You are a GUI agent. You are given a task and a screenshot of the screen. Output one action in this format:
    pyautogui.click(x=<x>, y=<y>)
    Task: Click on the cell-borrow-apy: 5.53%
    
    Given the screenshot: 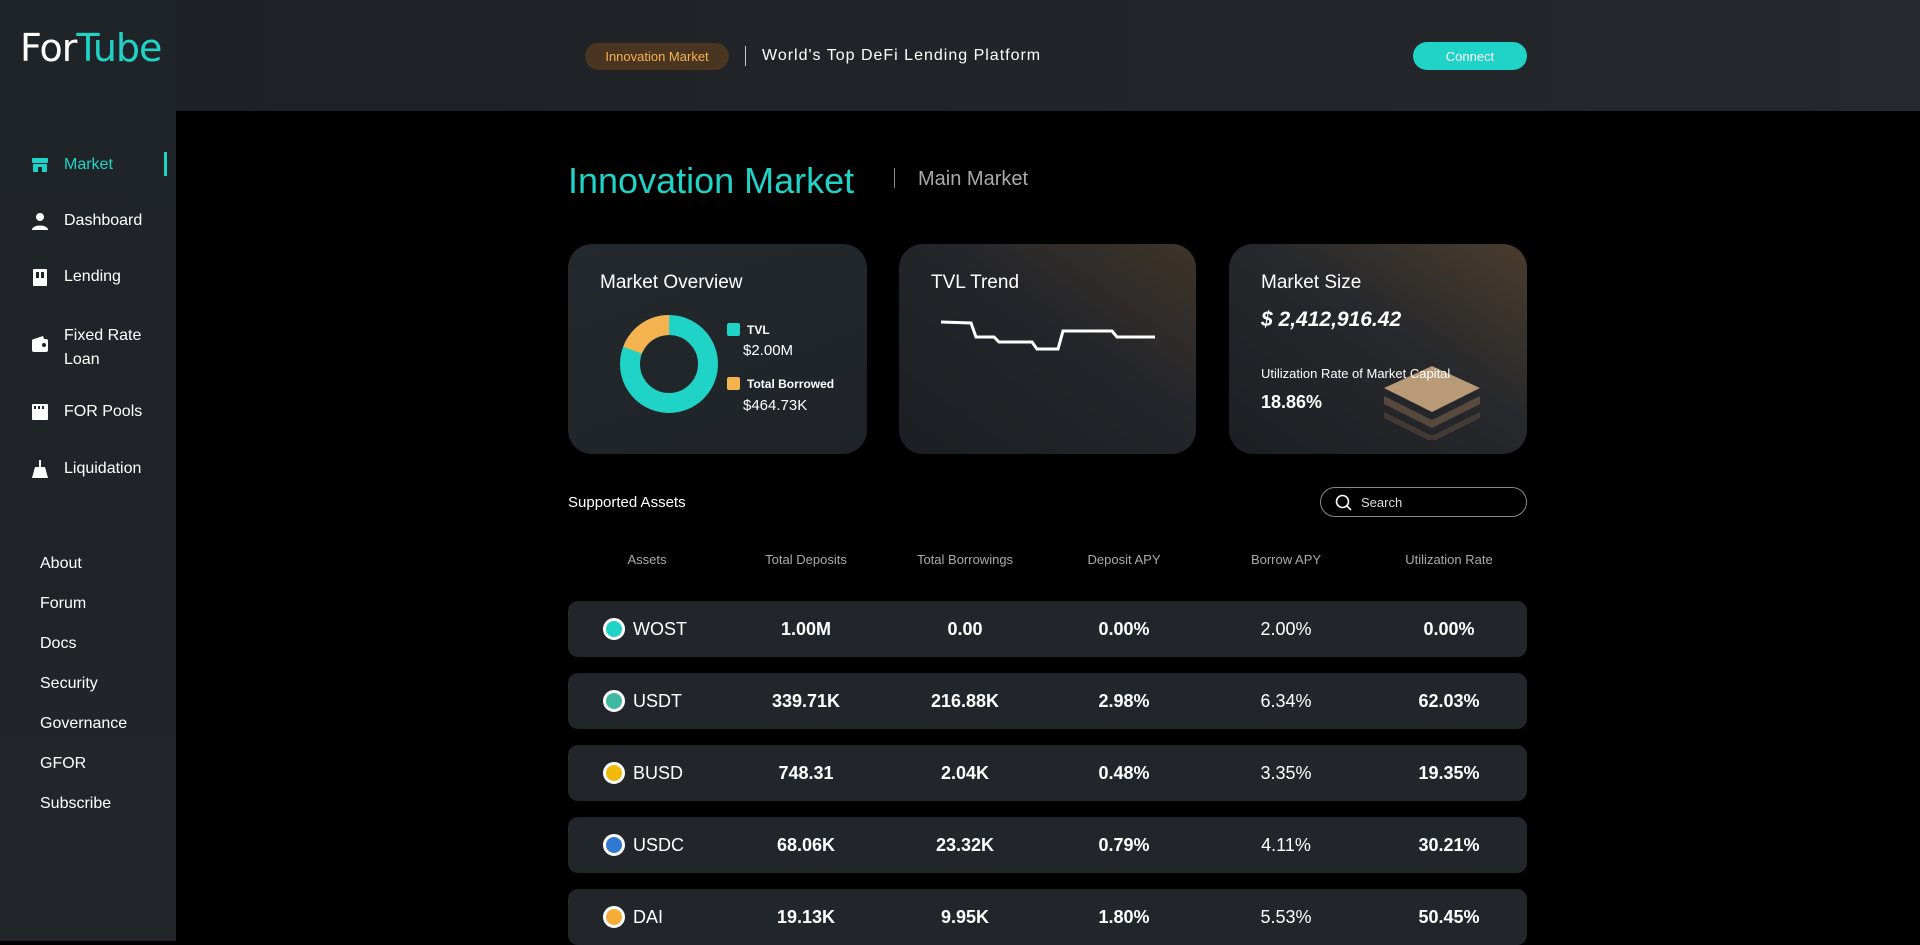 What is the action you would take?
    pyautogui.click(x=1286, y=917)
    